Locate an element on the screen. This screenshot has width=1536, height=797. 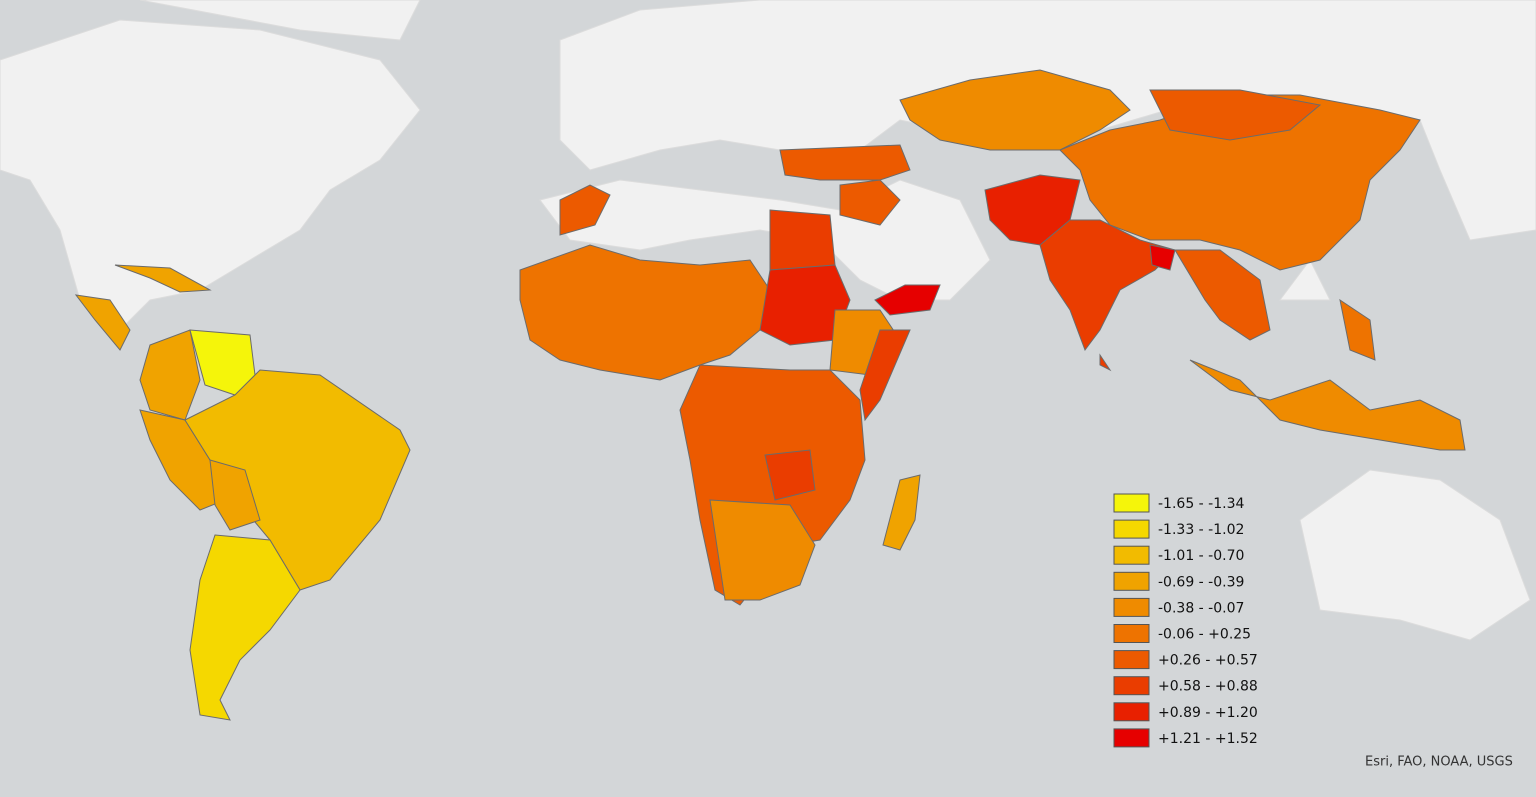
legend-label: -1.33 - -1.02 is located at coordinates (1201, 530).